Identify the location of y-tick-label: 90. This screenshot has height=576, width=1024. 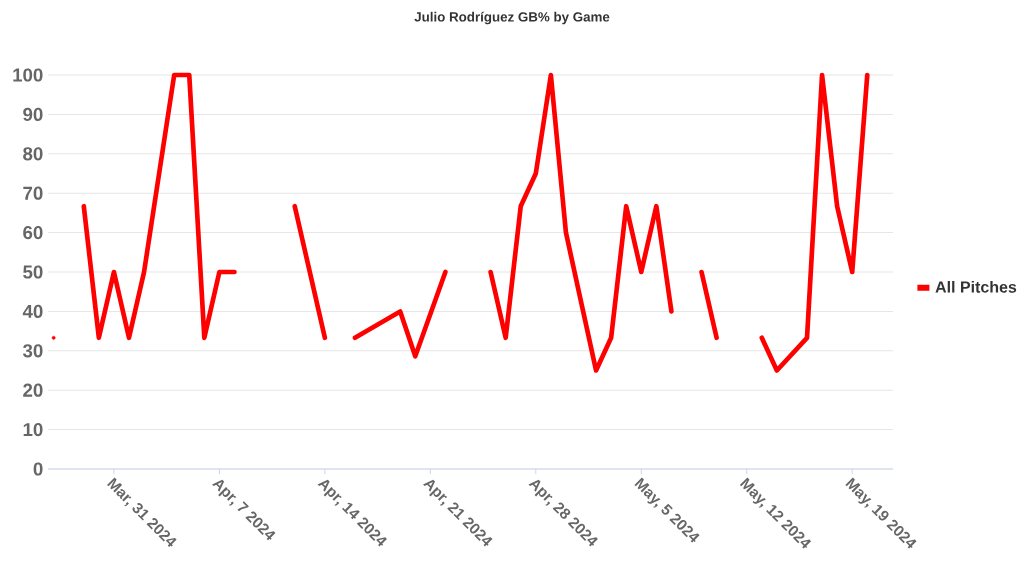
(33, 114).